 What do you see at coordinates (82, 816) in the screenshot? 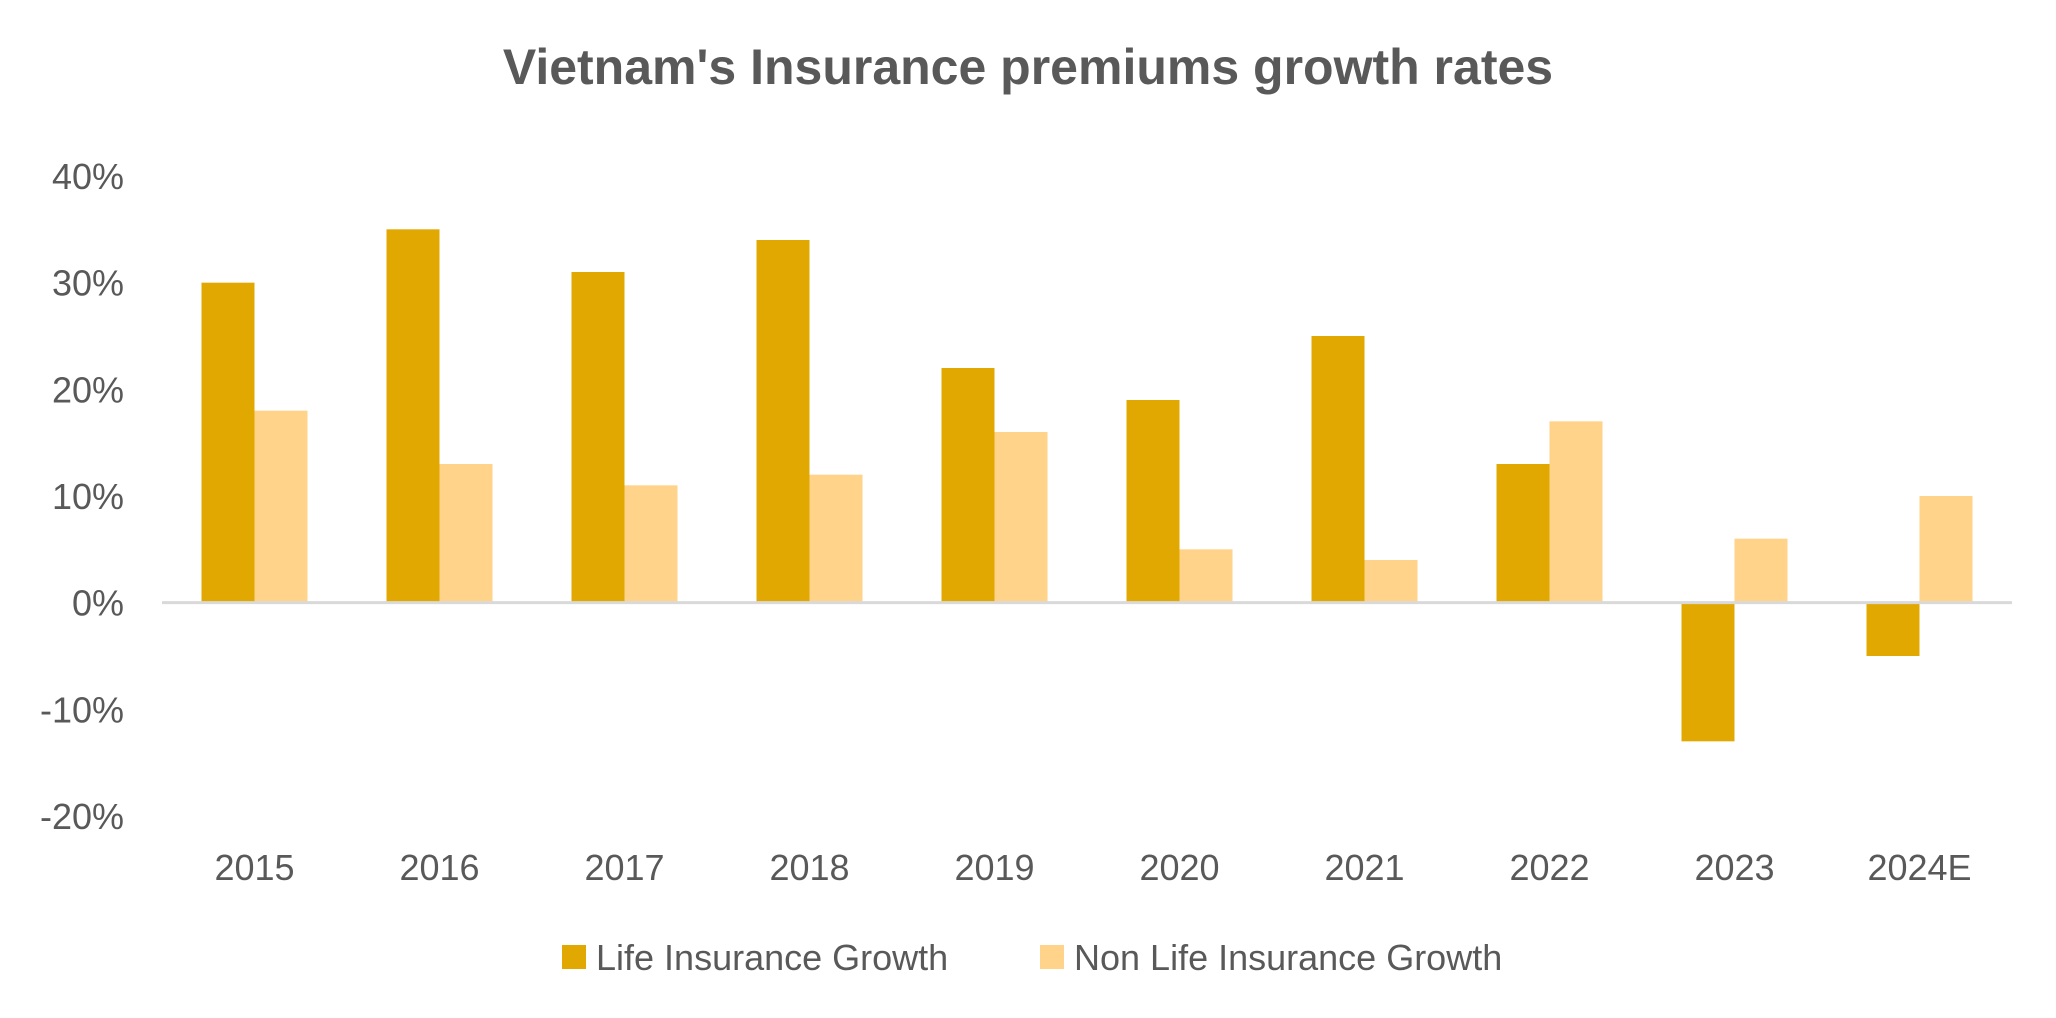
I see `y-tick-label: -20%` at bounding box center [82, 816].